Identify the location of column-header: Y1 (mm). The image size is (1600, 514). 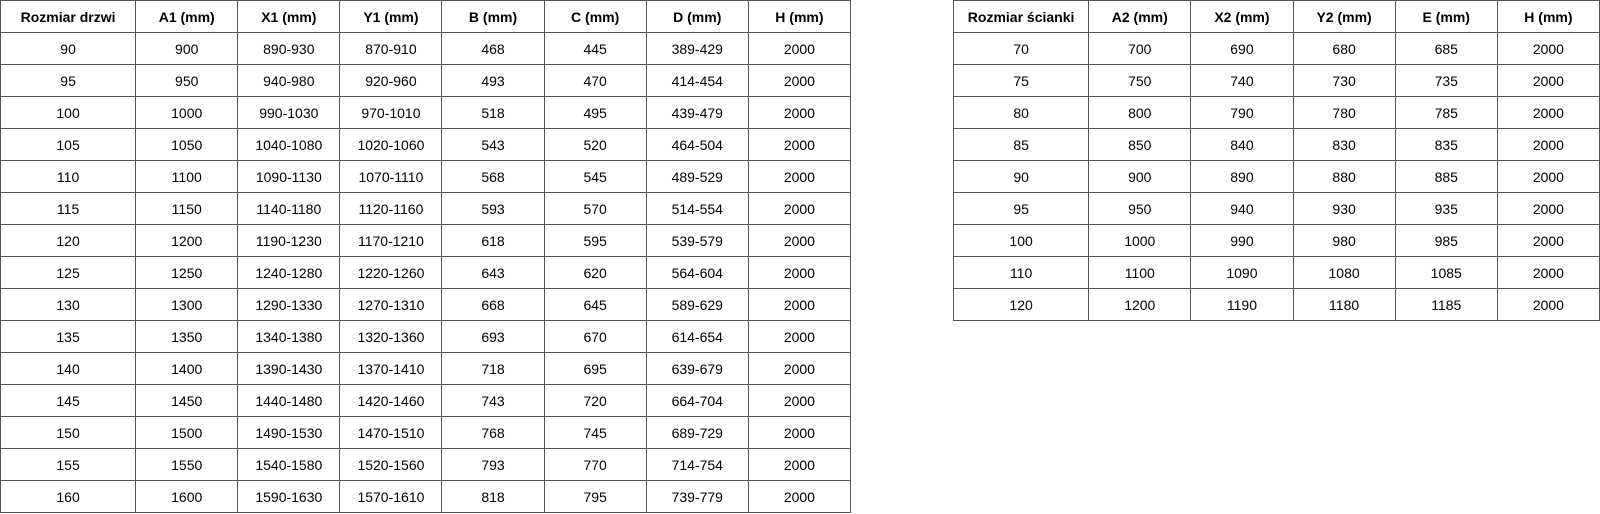
(391, 16).